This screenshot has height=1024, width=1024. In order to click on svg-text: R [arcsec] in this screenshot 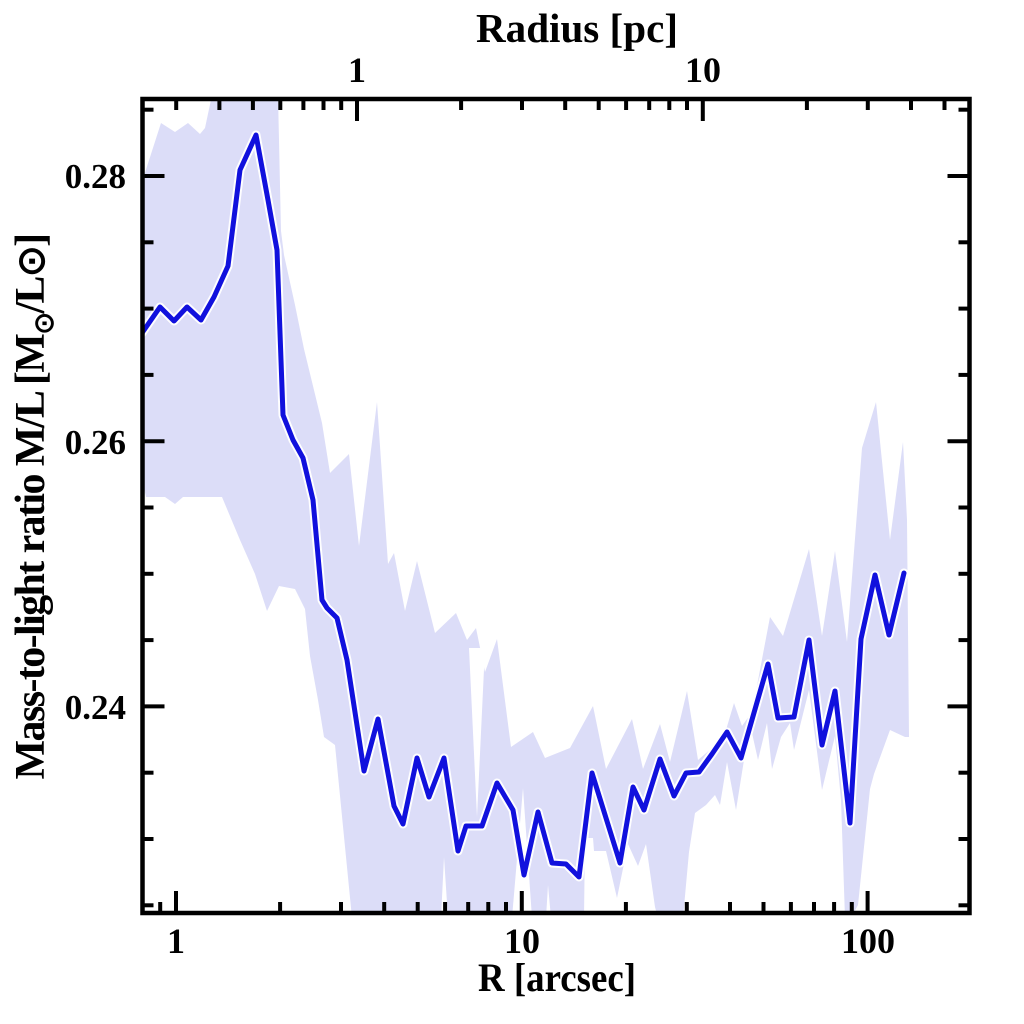, I will do `click(557, 977)`.